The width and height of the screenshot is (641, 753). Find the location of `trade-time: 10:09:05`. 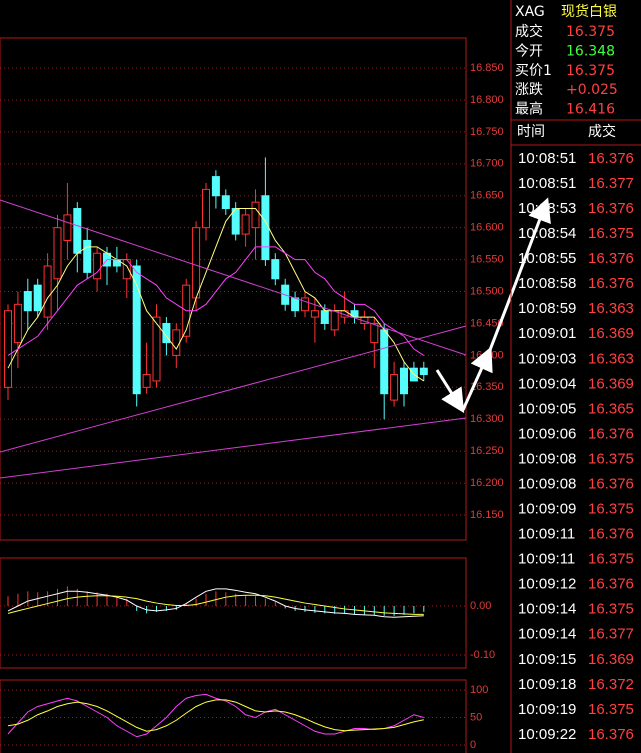

trade-time: 10:09:05 is located at coordinates (547, 408).